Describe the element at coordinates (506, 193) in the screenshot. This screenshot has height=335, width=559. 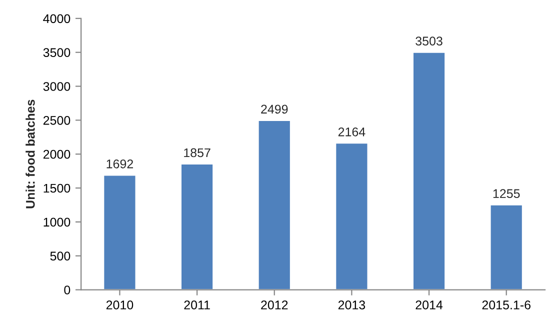
I see `data-label: 1255` at that location.